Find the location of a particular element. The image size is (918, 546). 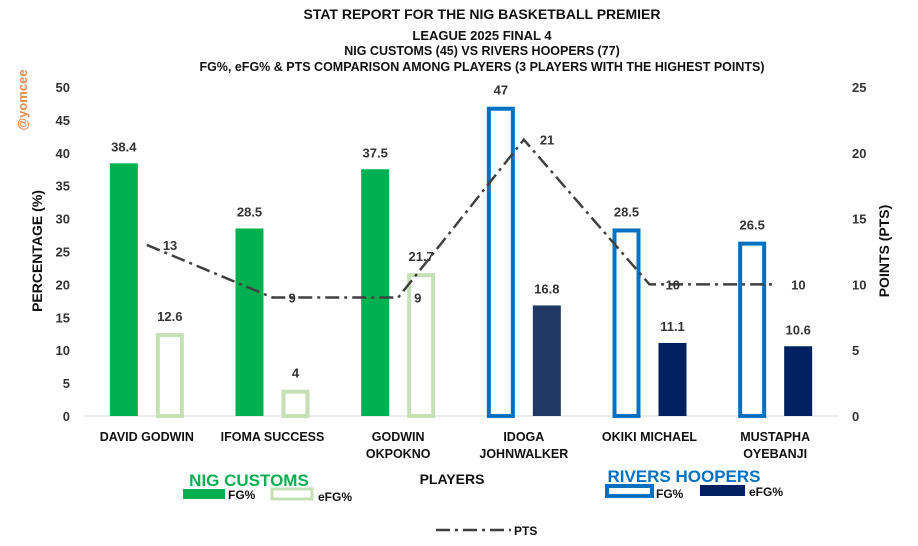

right-tick-label: 5 is located at coordinates (855, 350).